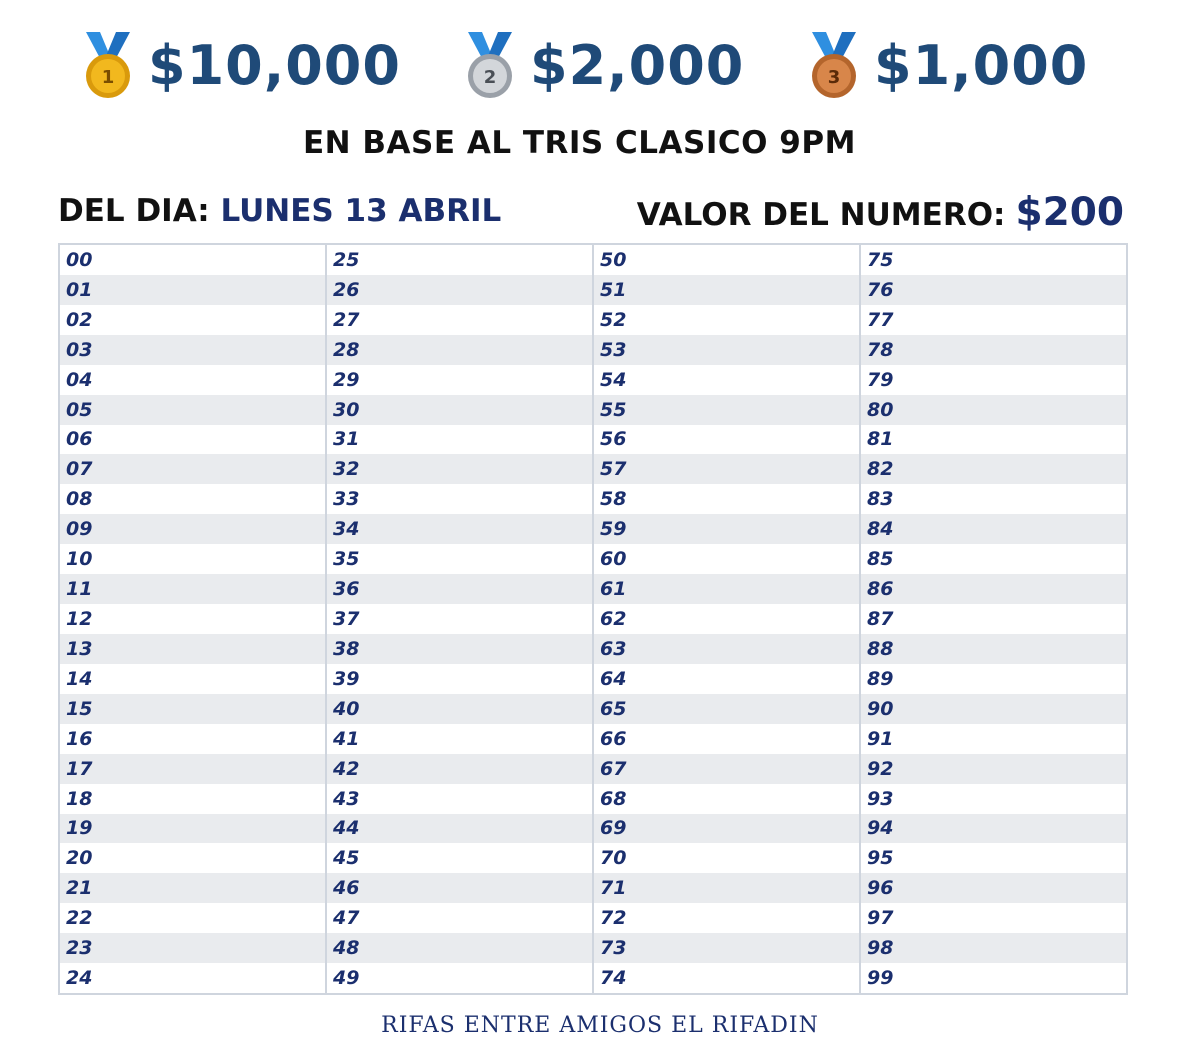 Image resolution: width=1200 pixels, height=1056 pixels. What do you see at coordinates (79, 439) in the screenshot?
I see `number-cell: 06` at bounding box center [79, 439].